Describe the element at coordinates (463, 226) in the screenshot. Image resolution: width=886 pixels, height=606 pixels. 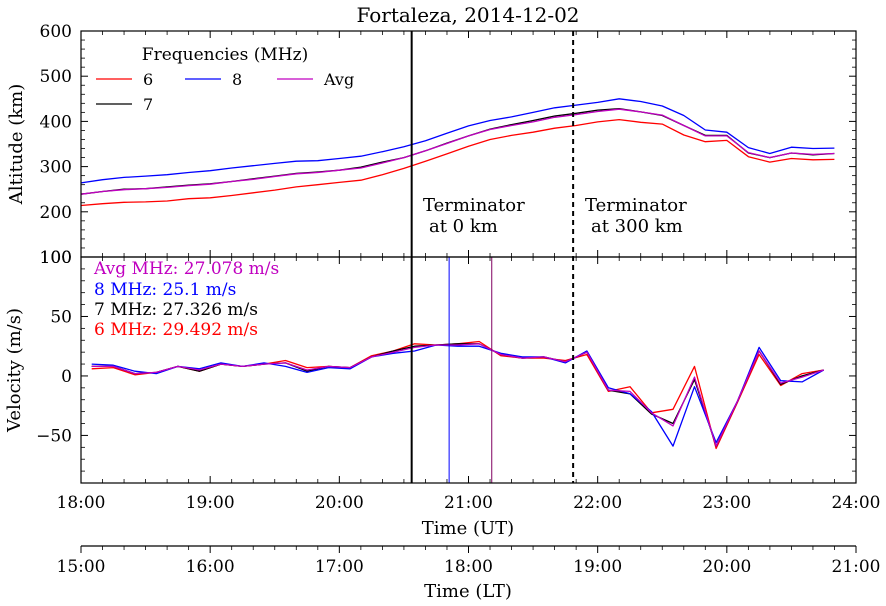
I see `terminator-annotation-0km-line2: at 0 km` at that location.